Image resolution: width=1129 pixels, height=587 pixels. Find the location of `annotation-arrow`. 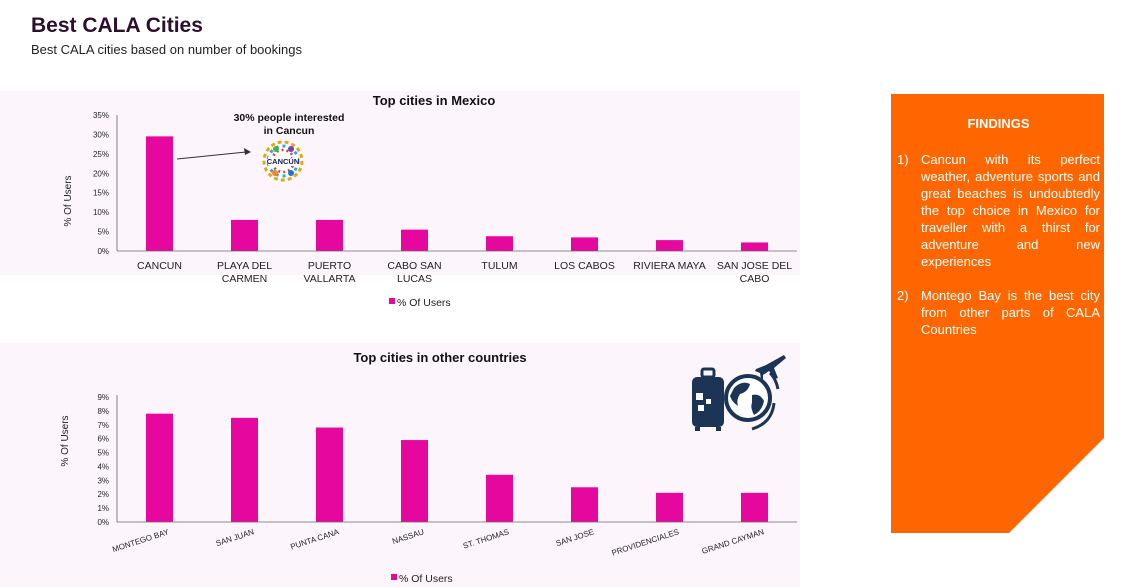

annotation-arrow is located at coordinates (211, 155).